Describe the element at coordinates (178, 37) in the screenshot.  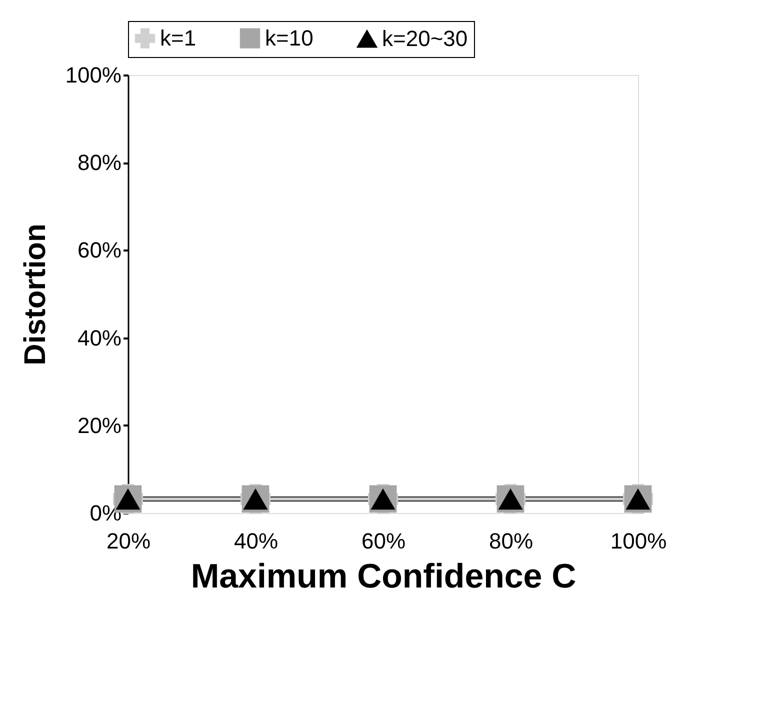
I see `legend-label: k=1` at that location.